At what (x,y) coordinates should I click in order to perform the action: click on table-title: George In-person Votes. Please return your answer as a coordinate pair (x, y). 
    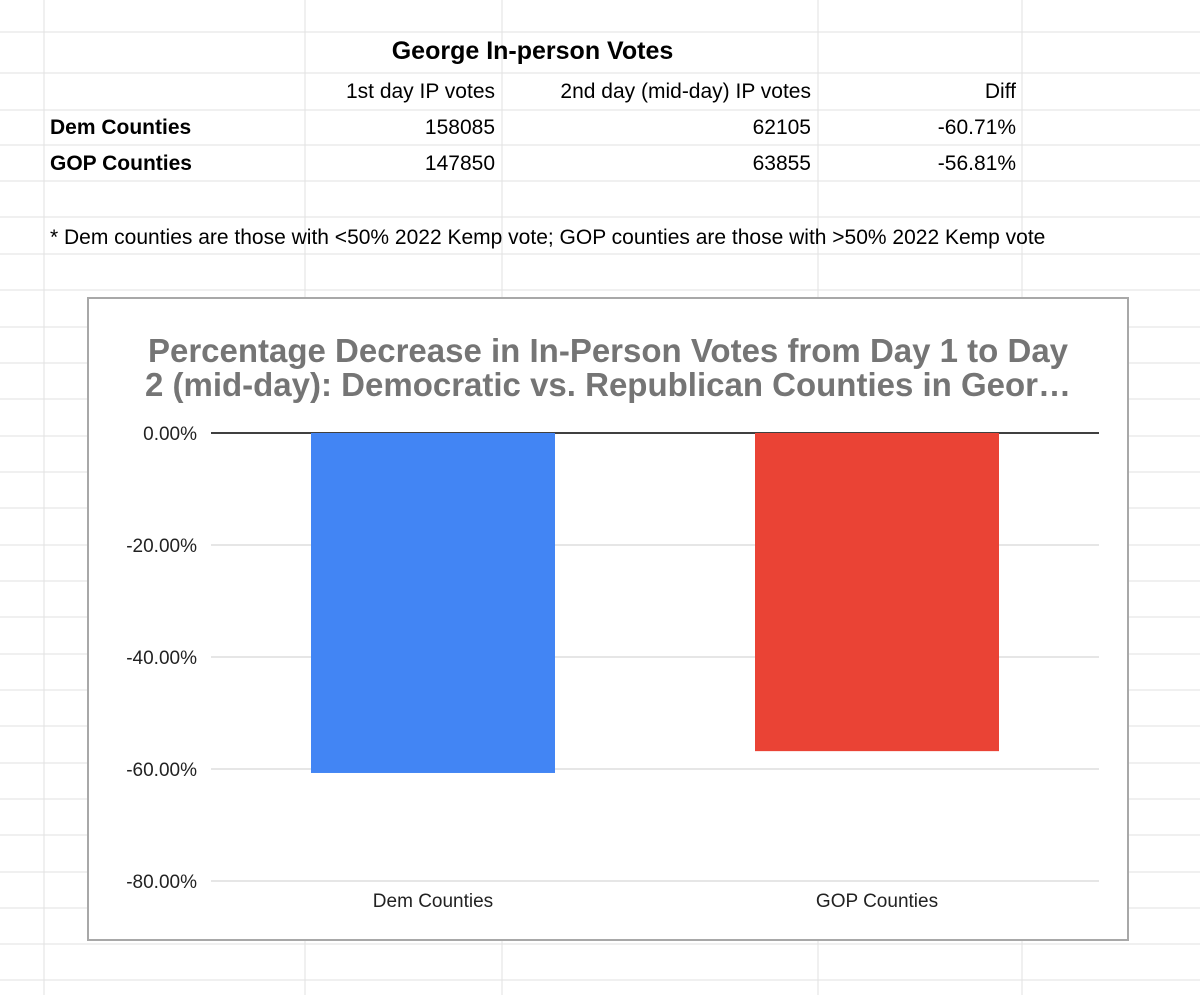
    Looking at the image, I should click on (532, 51).